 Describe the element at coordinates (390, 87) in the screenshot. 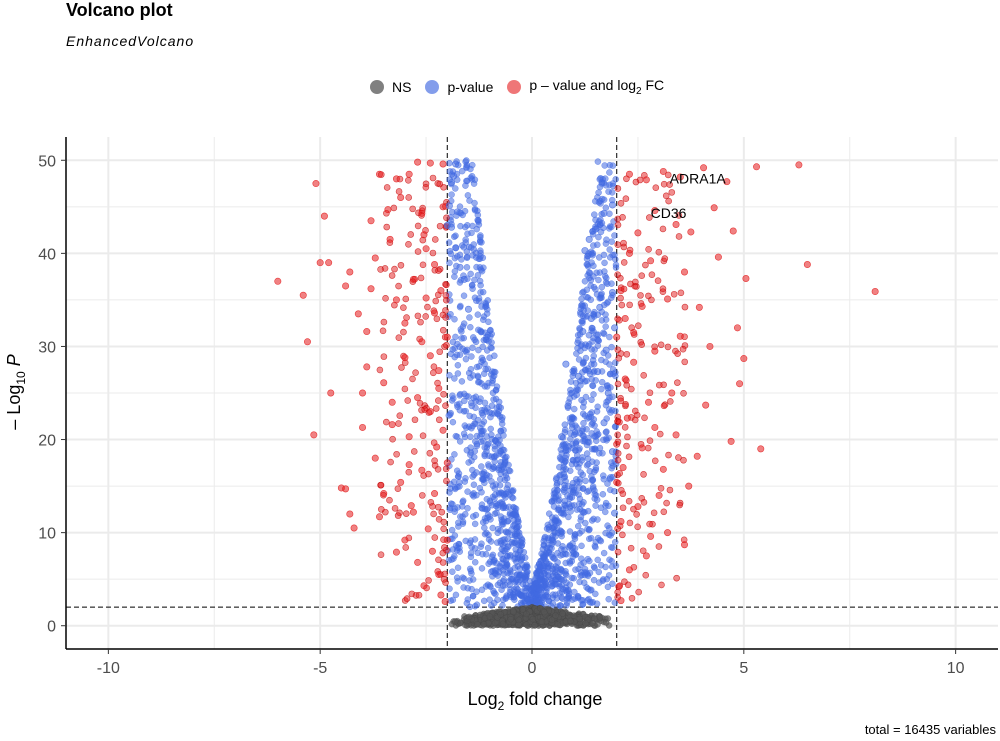

I see `legend-item-ns: NS` at that location.